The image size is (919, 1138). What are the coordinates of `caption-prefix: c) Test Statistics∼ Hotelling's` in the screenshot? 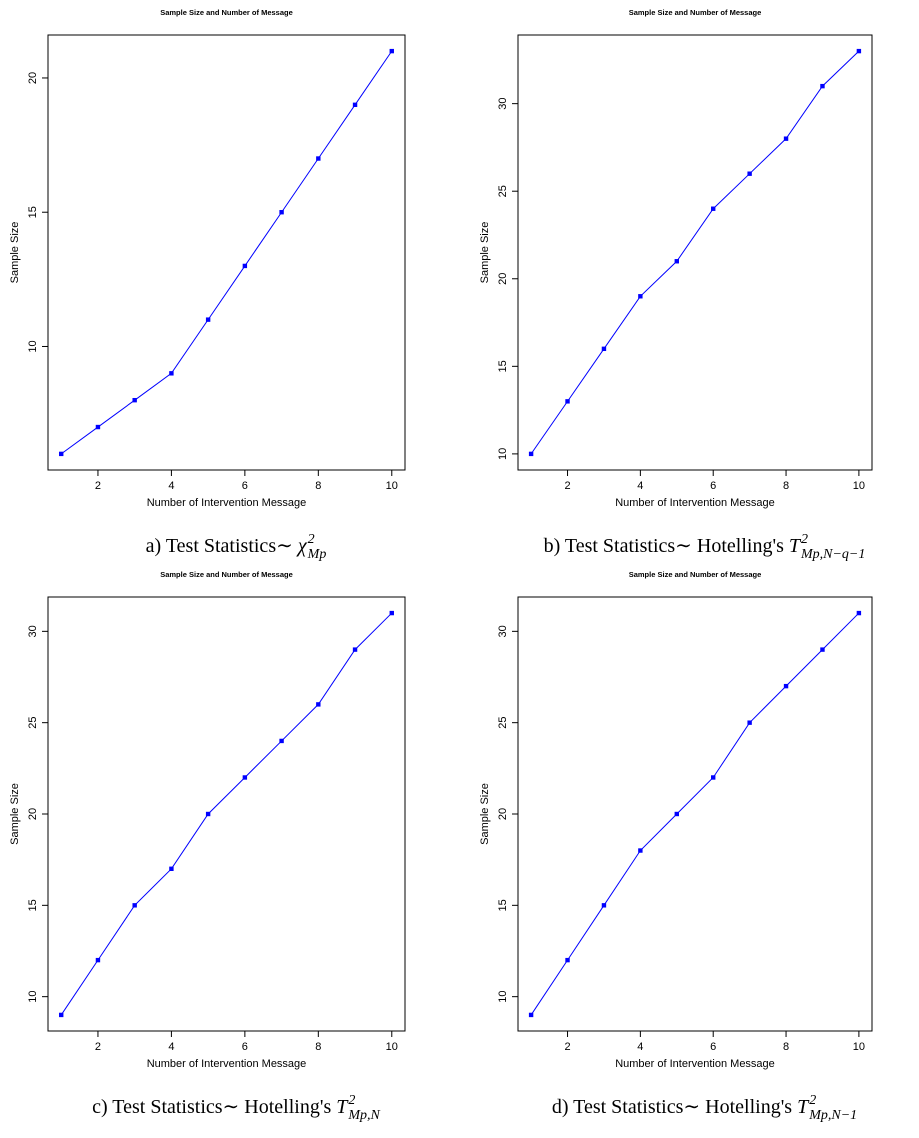 It's located at (214, 1107).